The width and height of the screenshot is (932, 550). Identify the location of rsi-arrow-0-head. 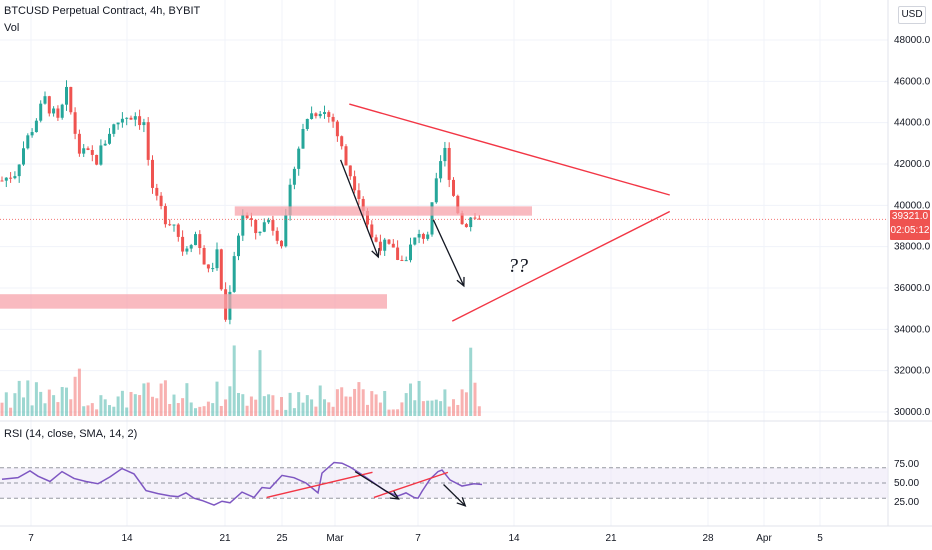
(394, 495).